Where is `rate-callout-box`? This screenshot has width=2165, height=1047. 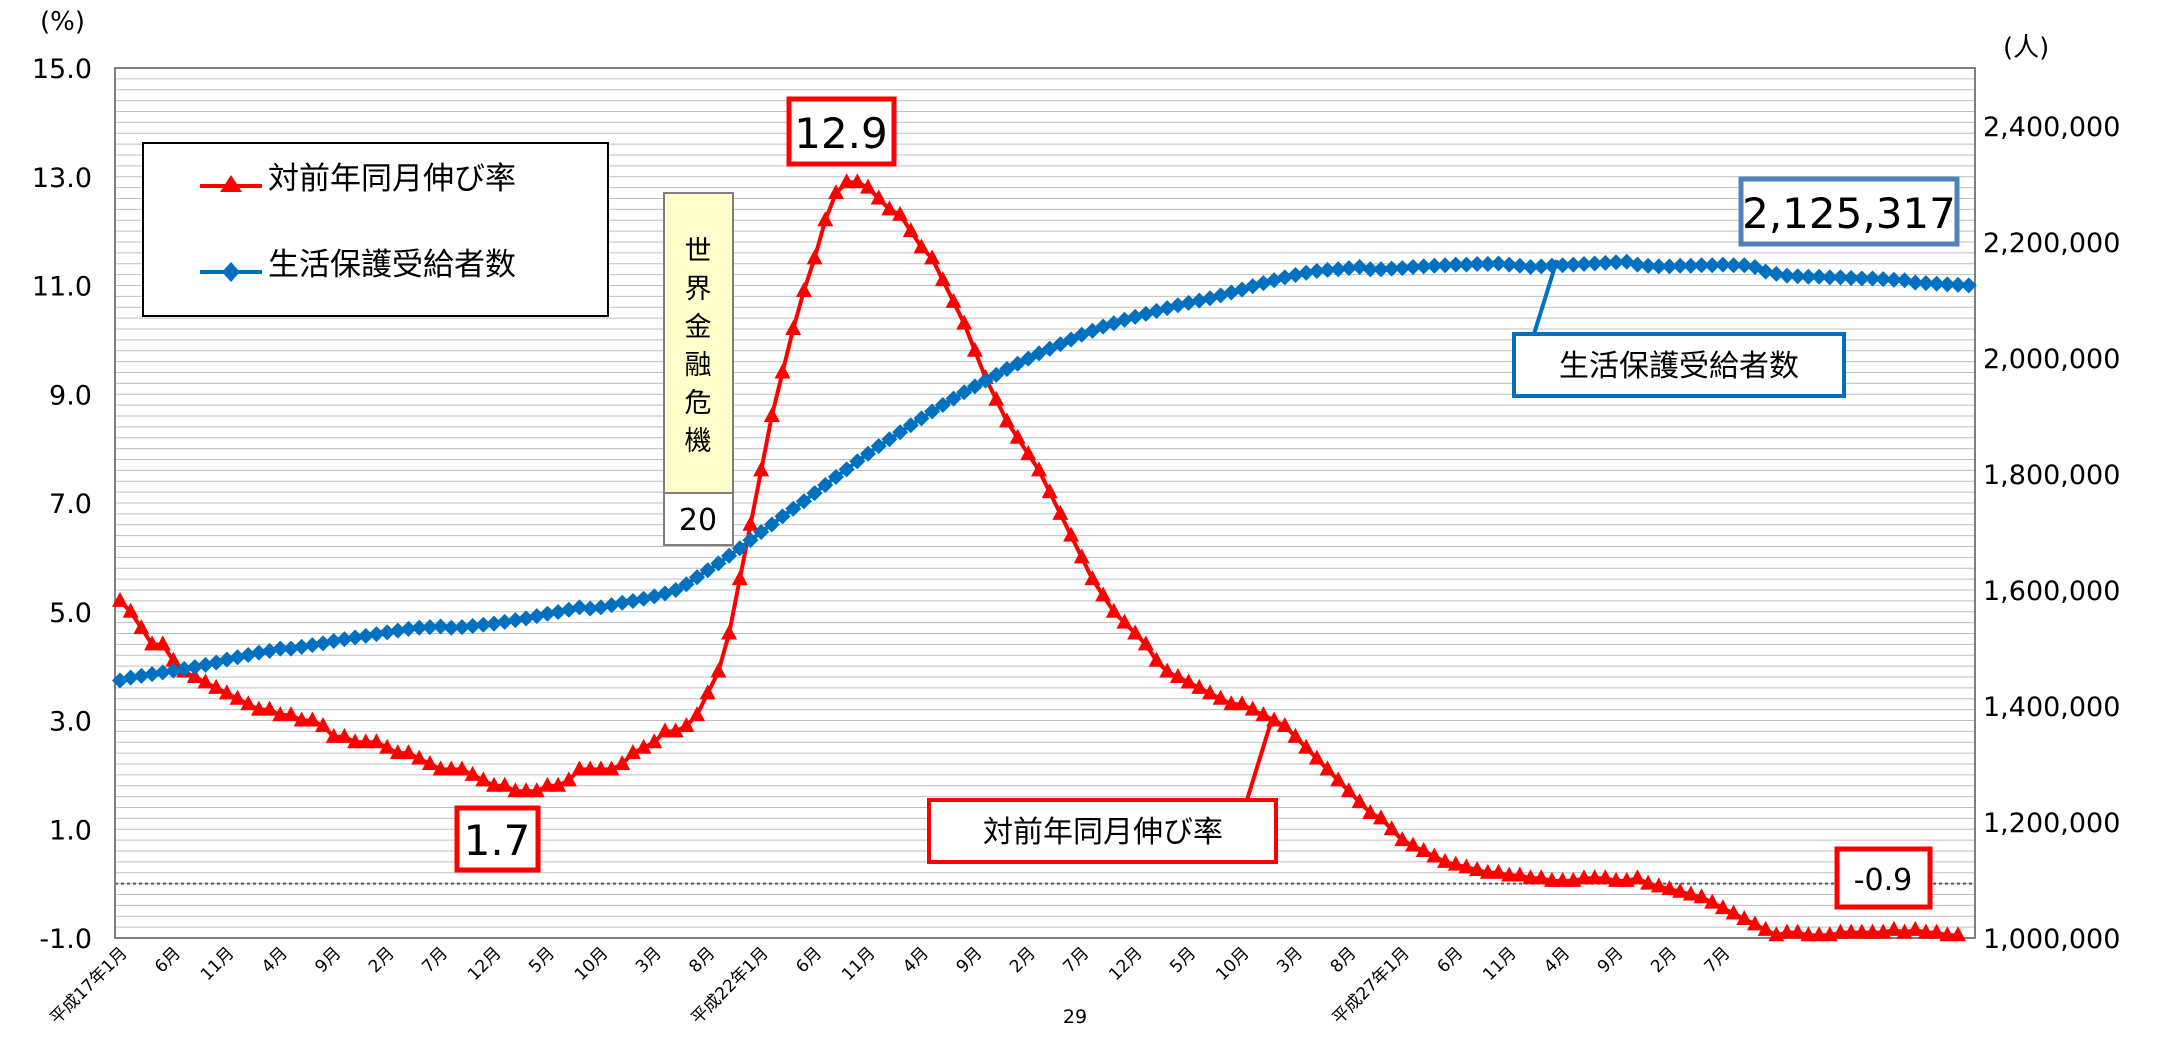
rate-callout-box is located at coordinates (1102, 831).